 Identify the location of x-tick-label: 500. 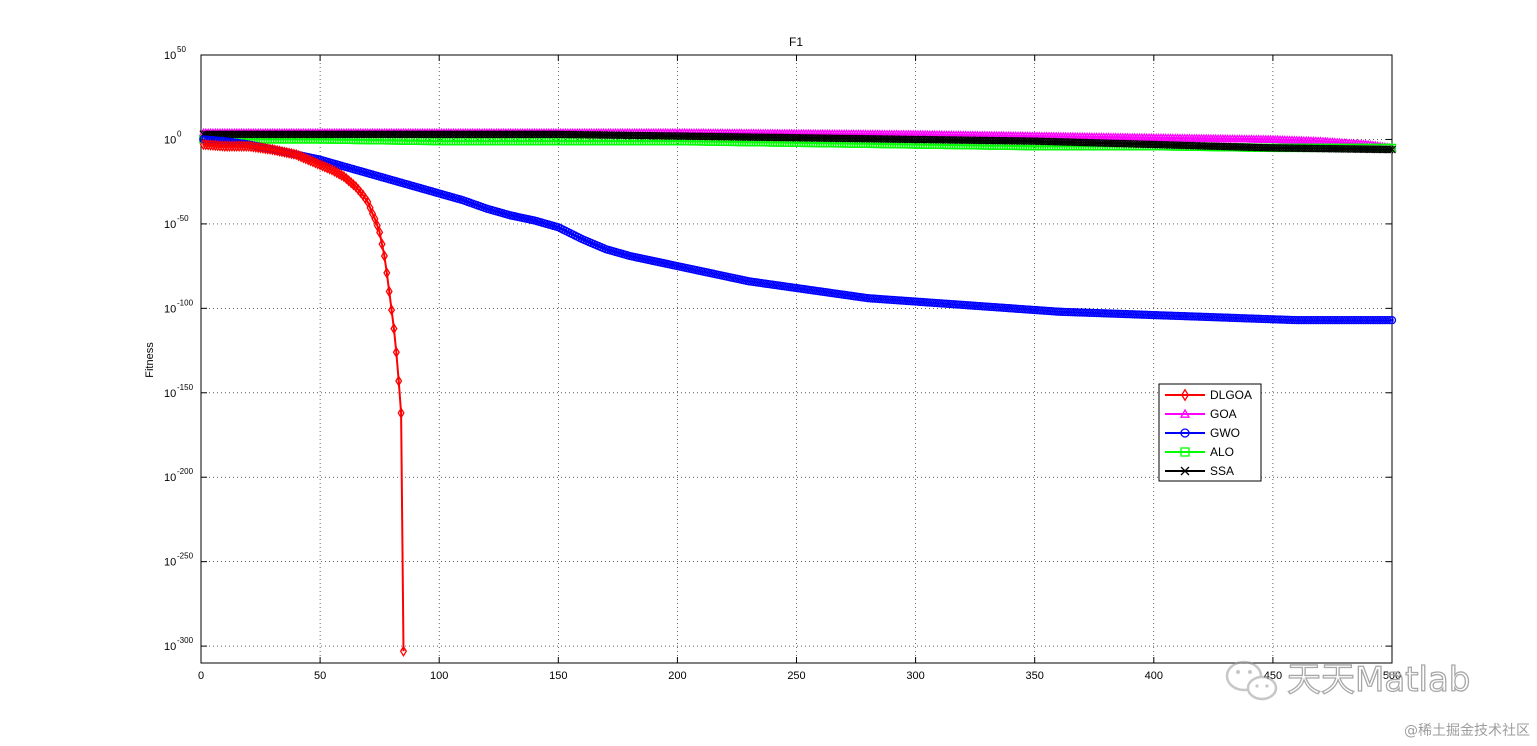
(1392, 676).